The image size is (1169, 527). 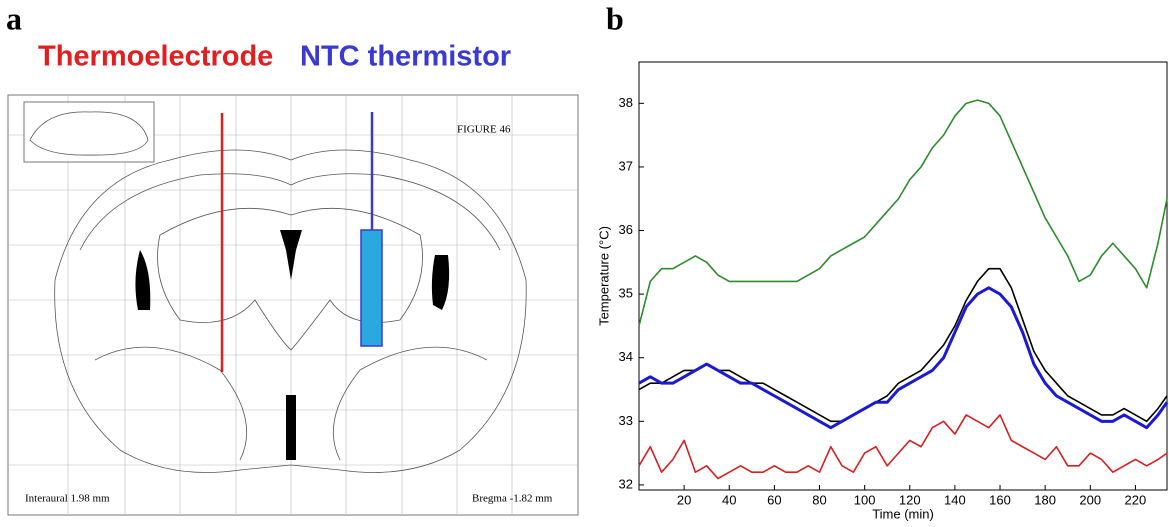 What do you see at coordinates (903, 513) in the screenshot?
I see `x-axis-title: Time (min)` at bounding box center [903, 513].